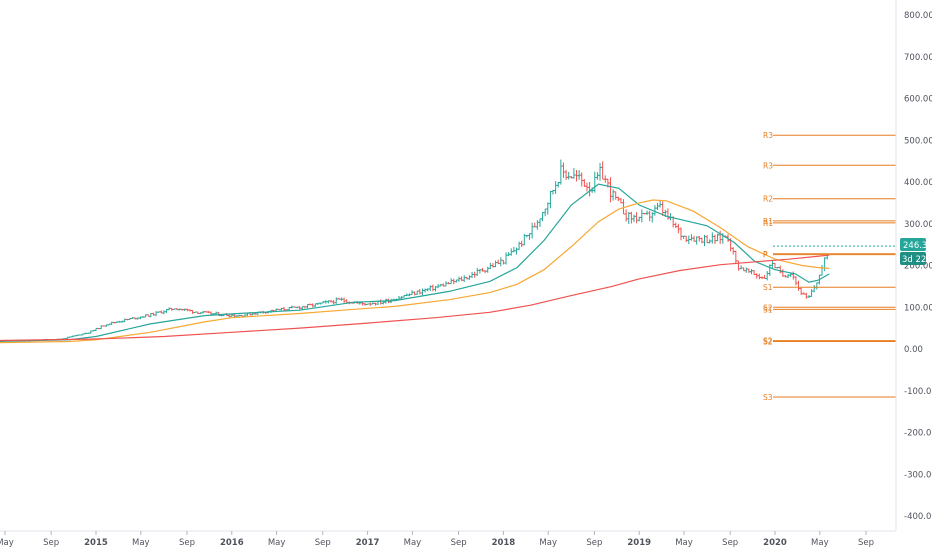 This screenshot has width=932, height=550. What do you see at coordinates (918, 308) in the screenshot?
I see `y-tick-label: 100.00` at bounding box center [918, 308].